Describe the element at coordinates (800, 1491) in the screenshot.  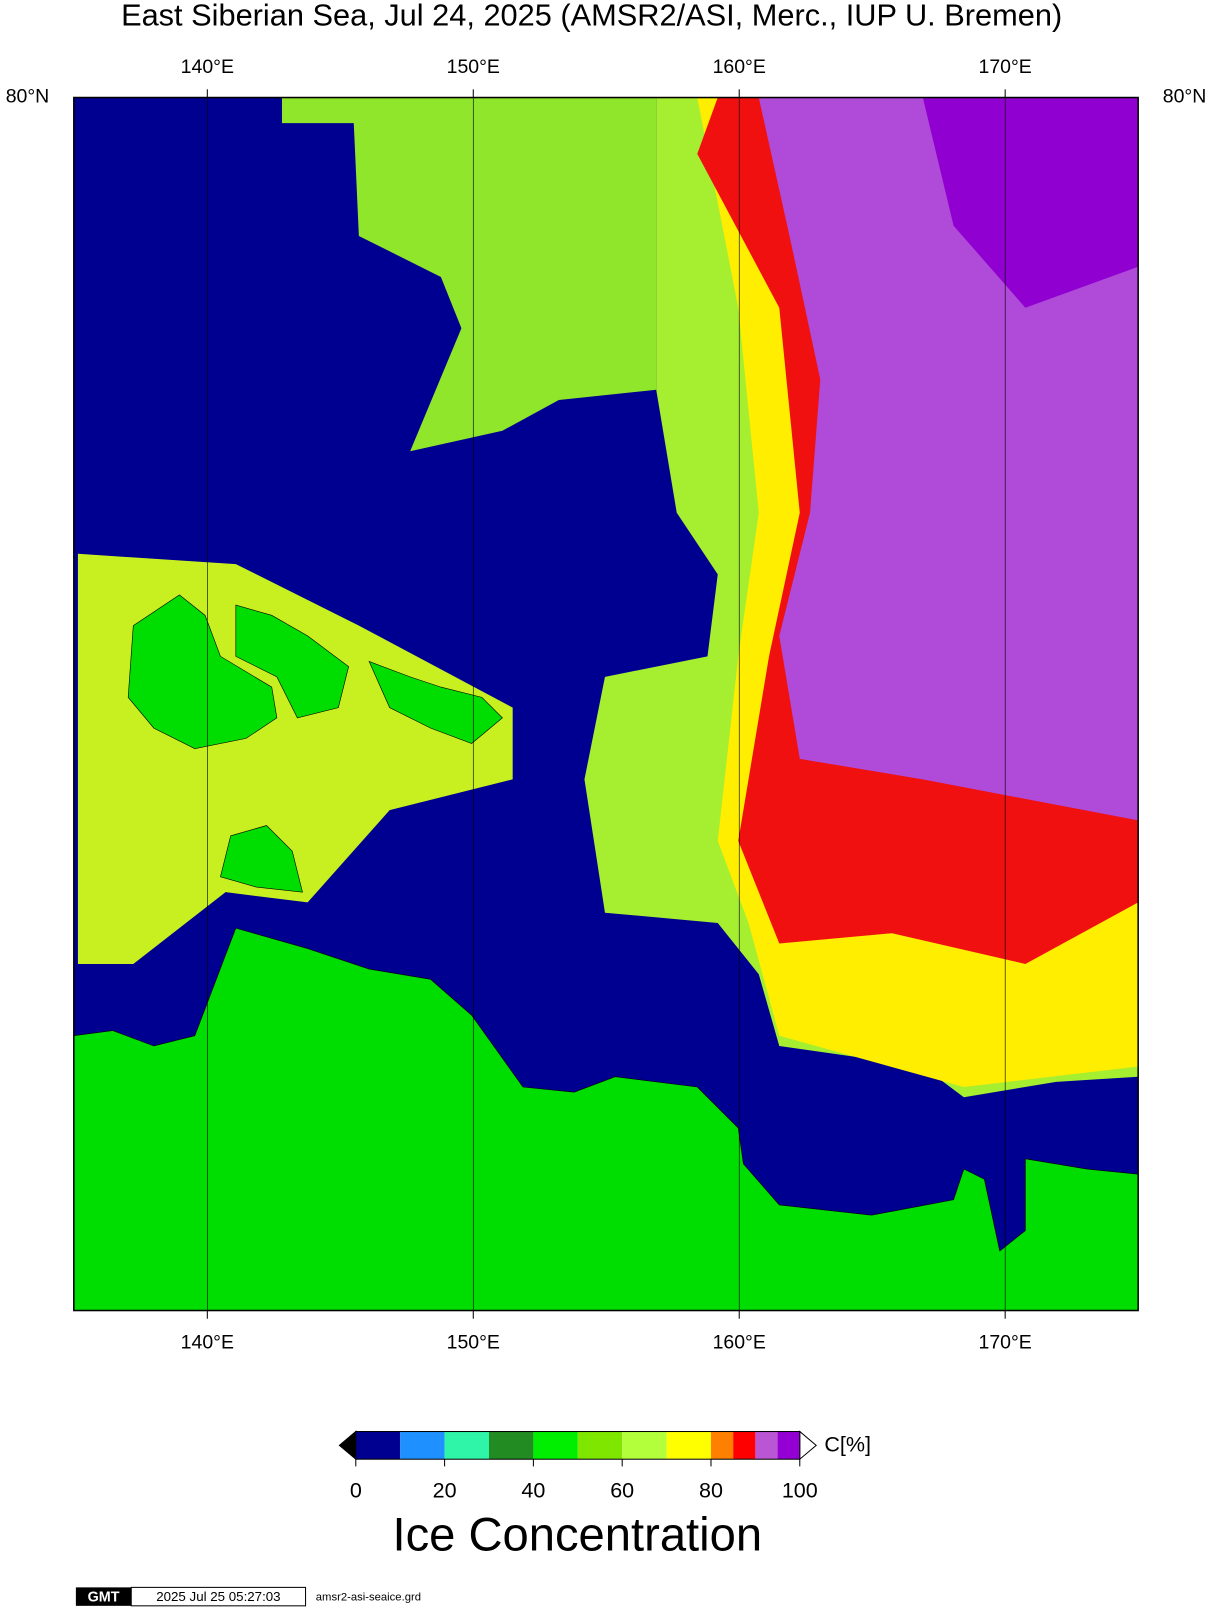
I see `colorbar-tick-label: 100` at that location.